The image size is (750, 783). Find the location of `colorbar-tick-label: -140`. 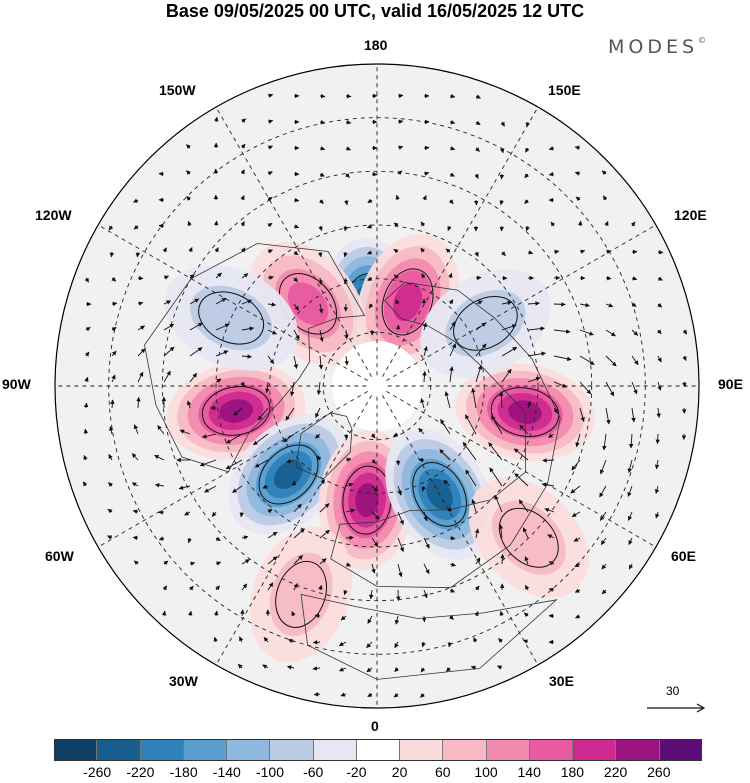

colorbar-tick-label: -140 is located at coordinates (226, 772).